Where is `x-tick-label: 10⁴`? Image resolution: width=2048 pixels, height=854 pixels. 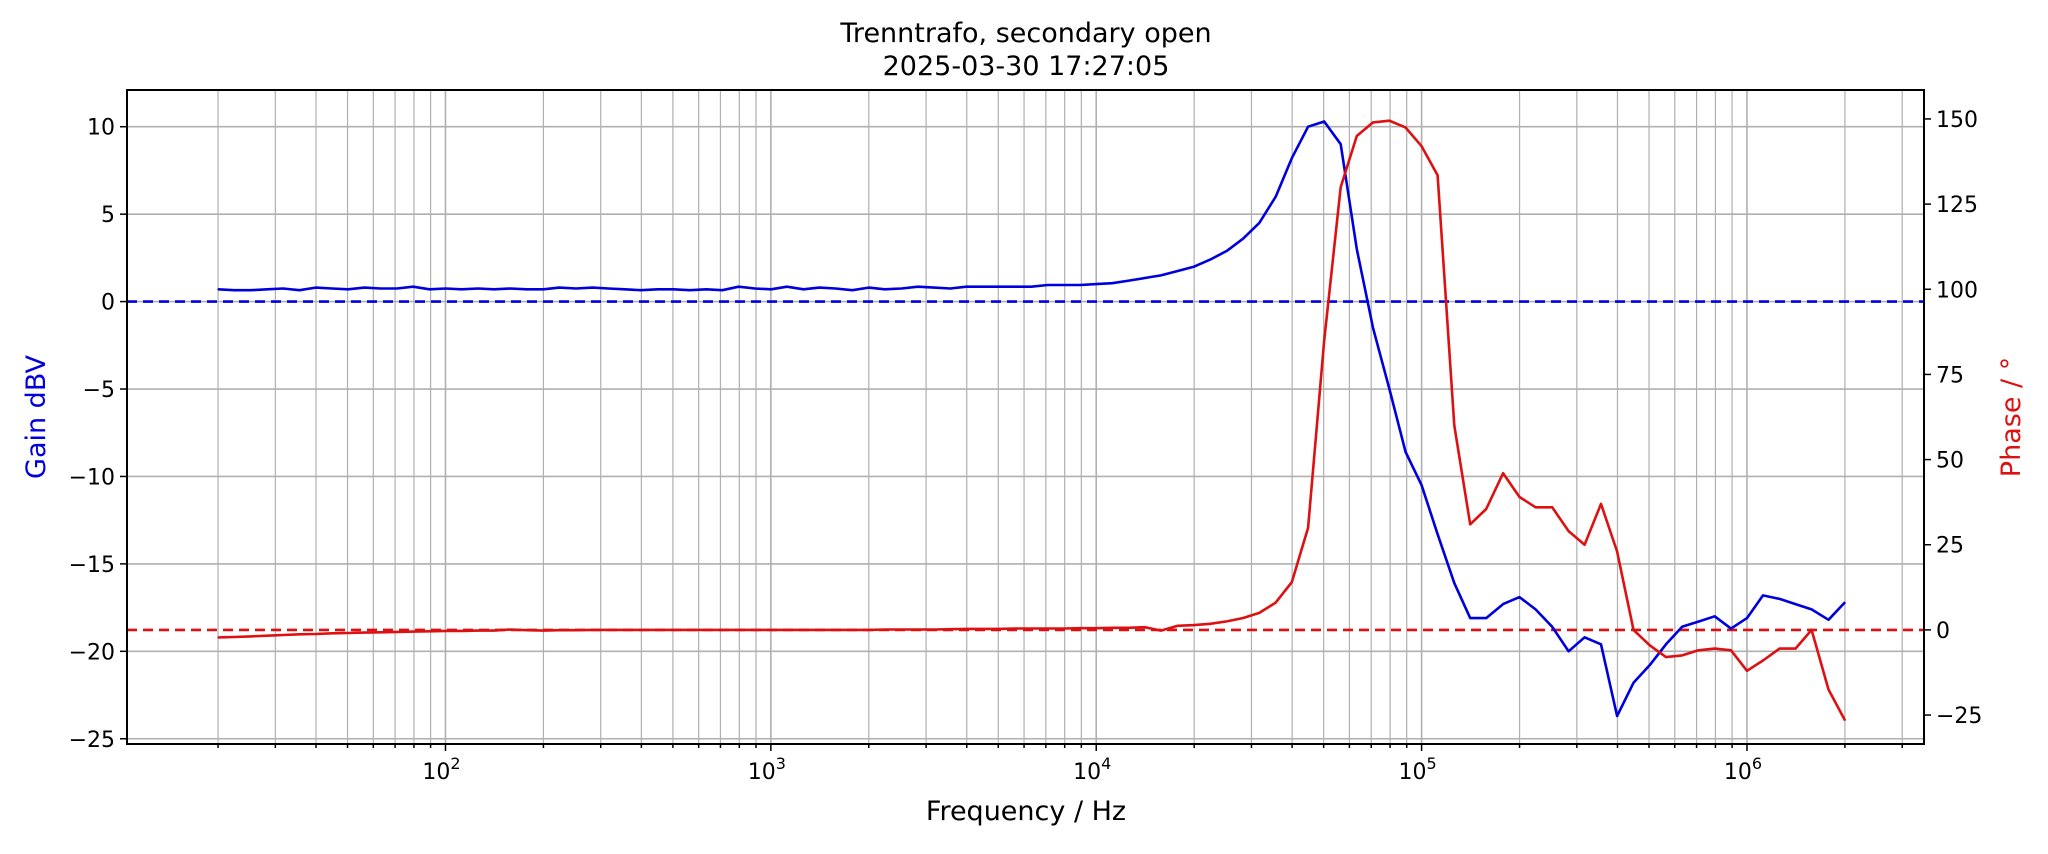 x-tick-label: 10⁴ is located at coordinates (1092, 769).